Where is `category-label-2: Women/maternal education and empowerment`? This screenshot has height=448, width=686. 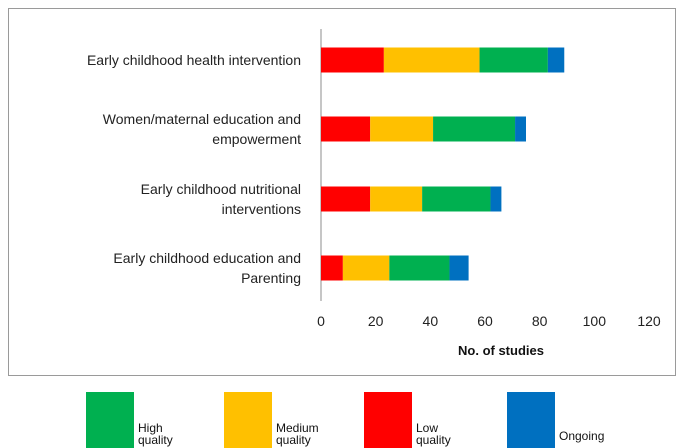
category-label-2: Women/maternal education and empowerment is located at coordinates (202, 129).